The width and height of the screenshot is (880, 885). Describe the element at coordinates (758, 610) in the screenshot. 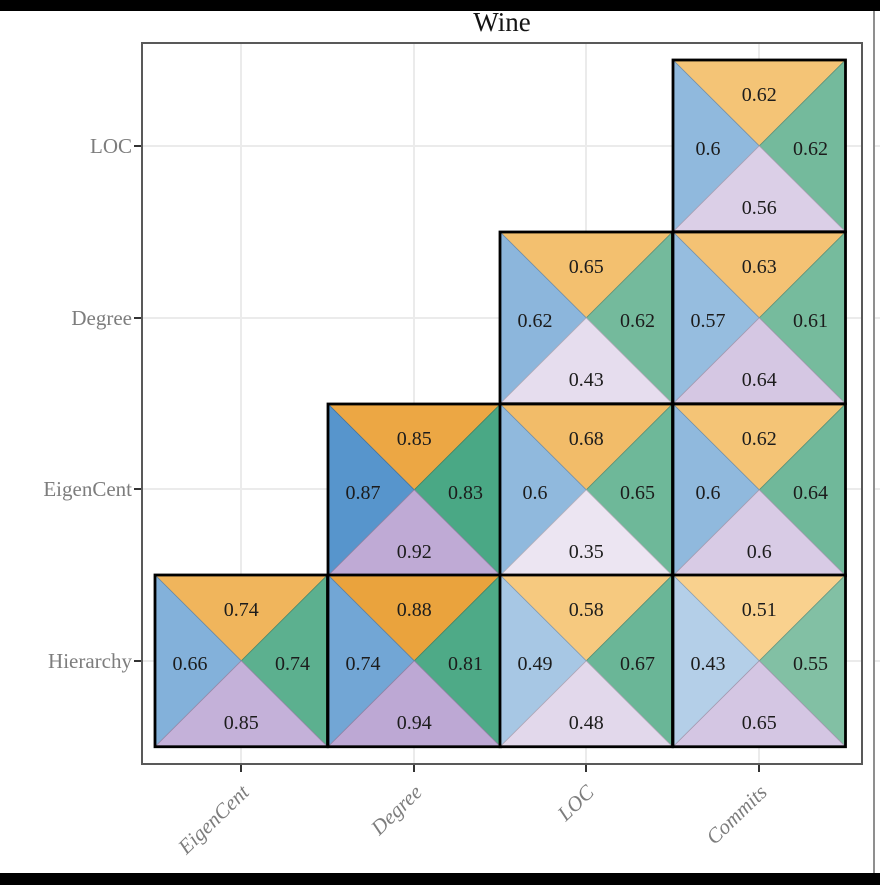

I see `cell-value-top: 0.51` at that location.